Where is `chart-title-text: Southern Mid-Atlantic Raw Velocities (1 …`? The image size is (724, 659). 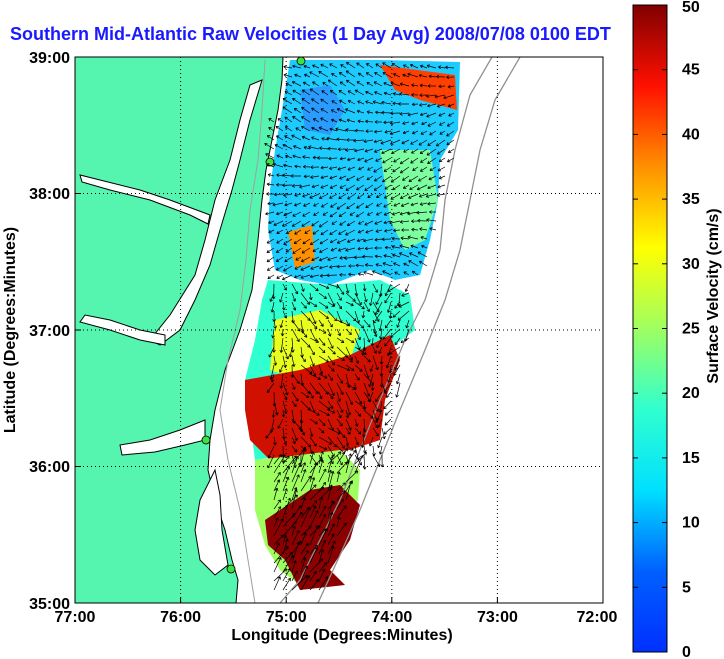
chart-title-text: Southern Mid-Atlantic Raw Velocities (1 … is located at coordinates (310, 34).